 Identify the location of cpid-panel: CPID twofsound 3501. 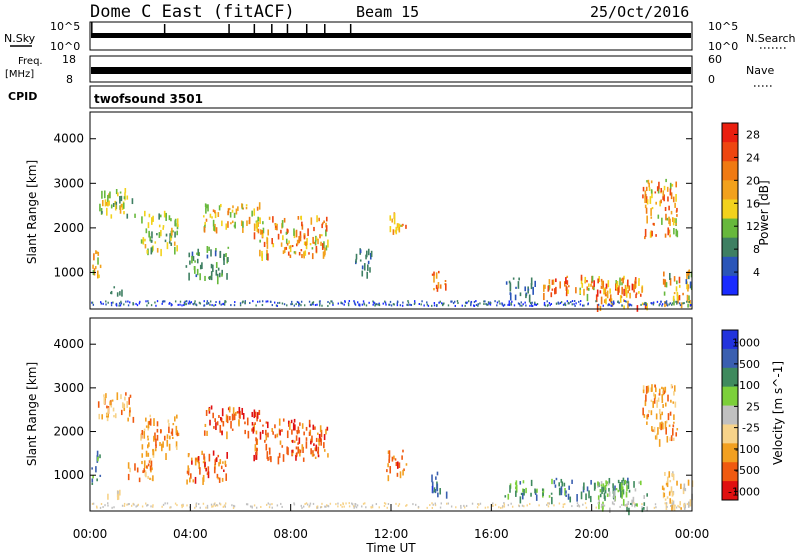
(350, 97).